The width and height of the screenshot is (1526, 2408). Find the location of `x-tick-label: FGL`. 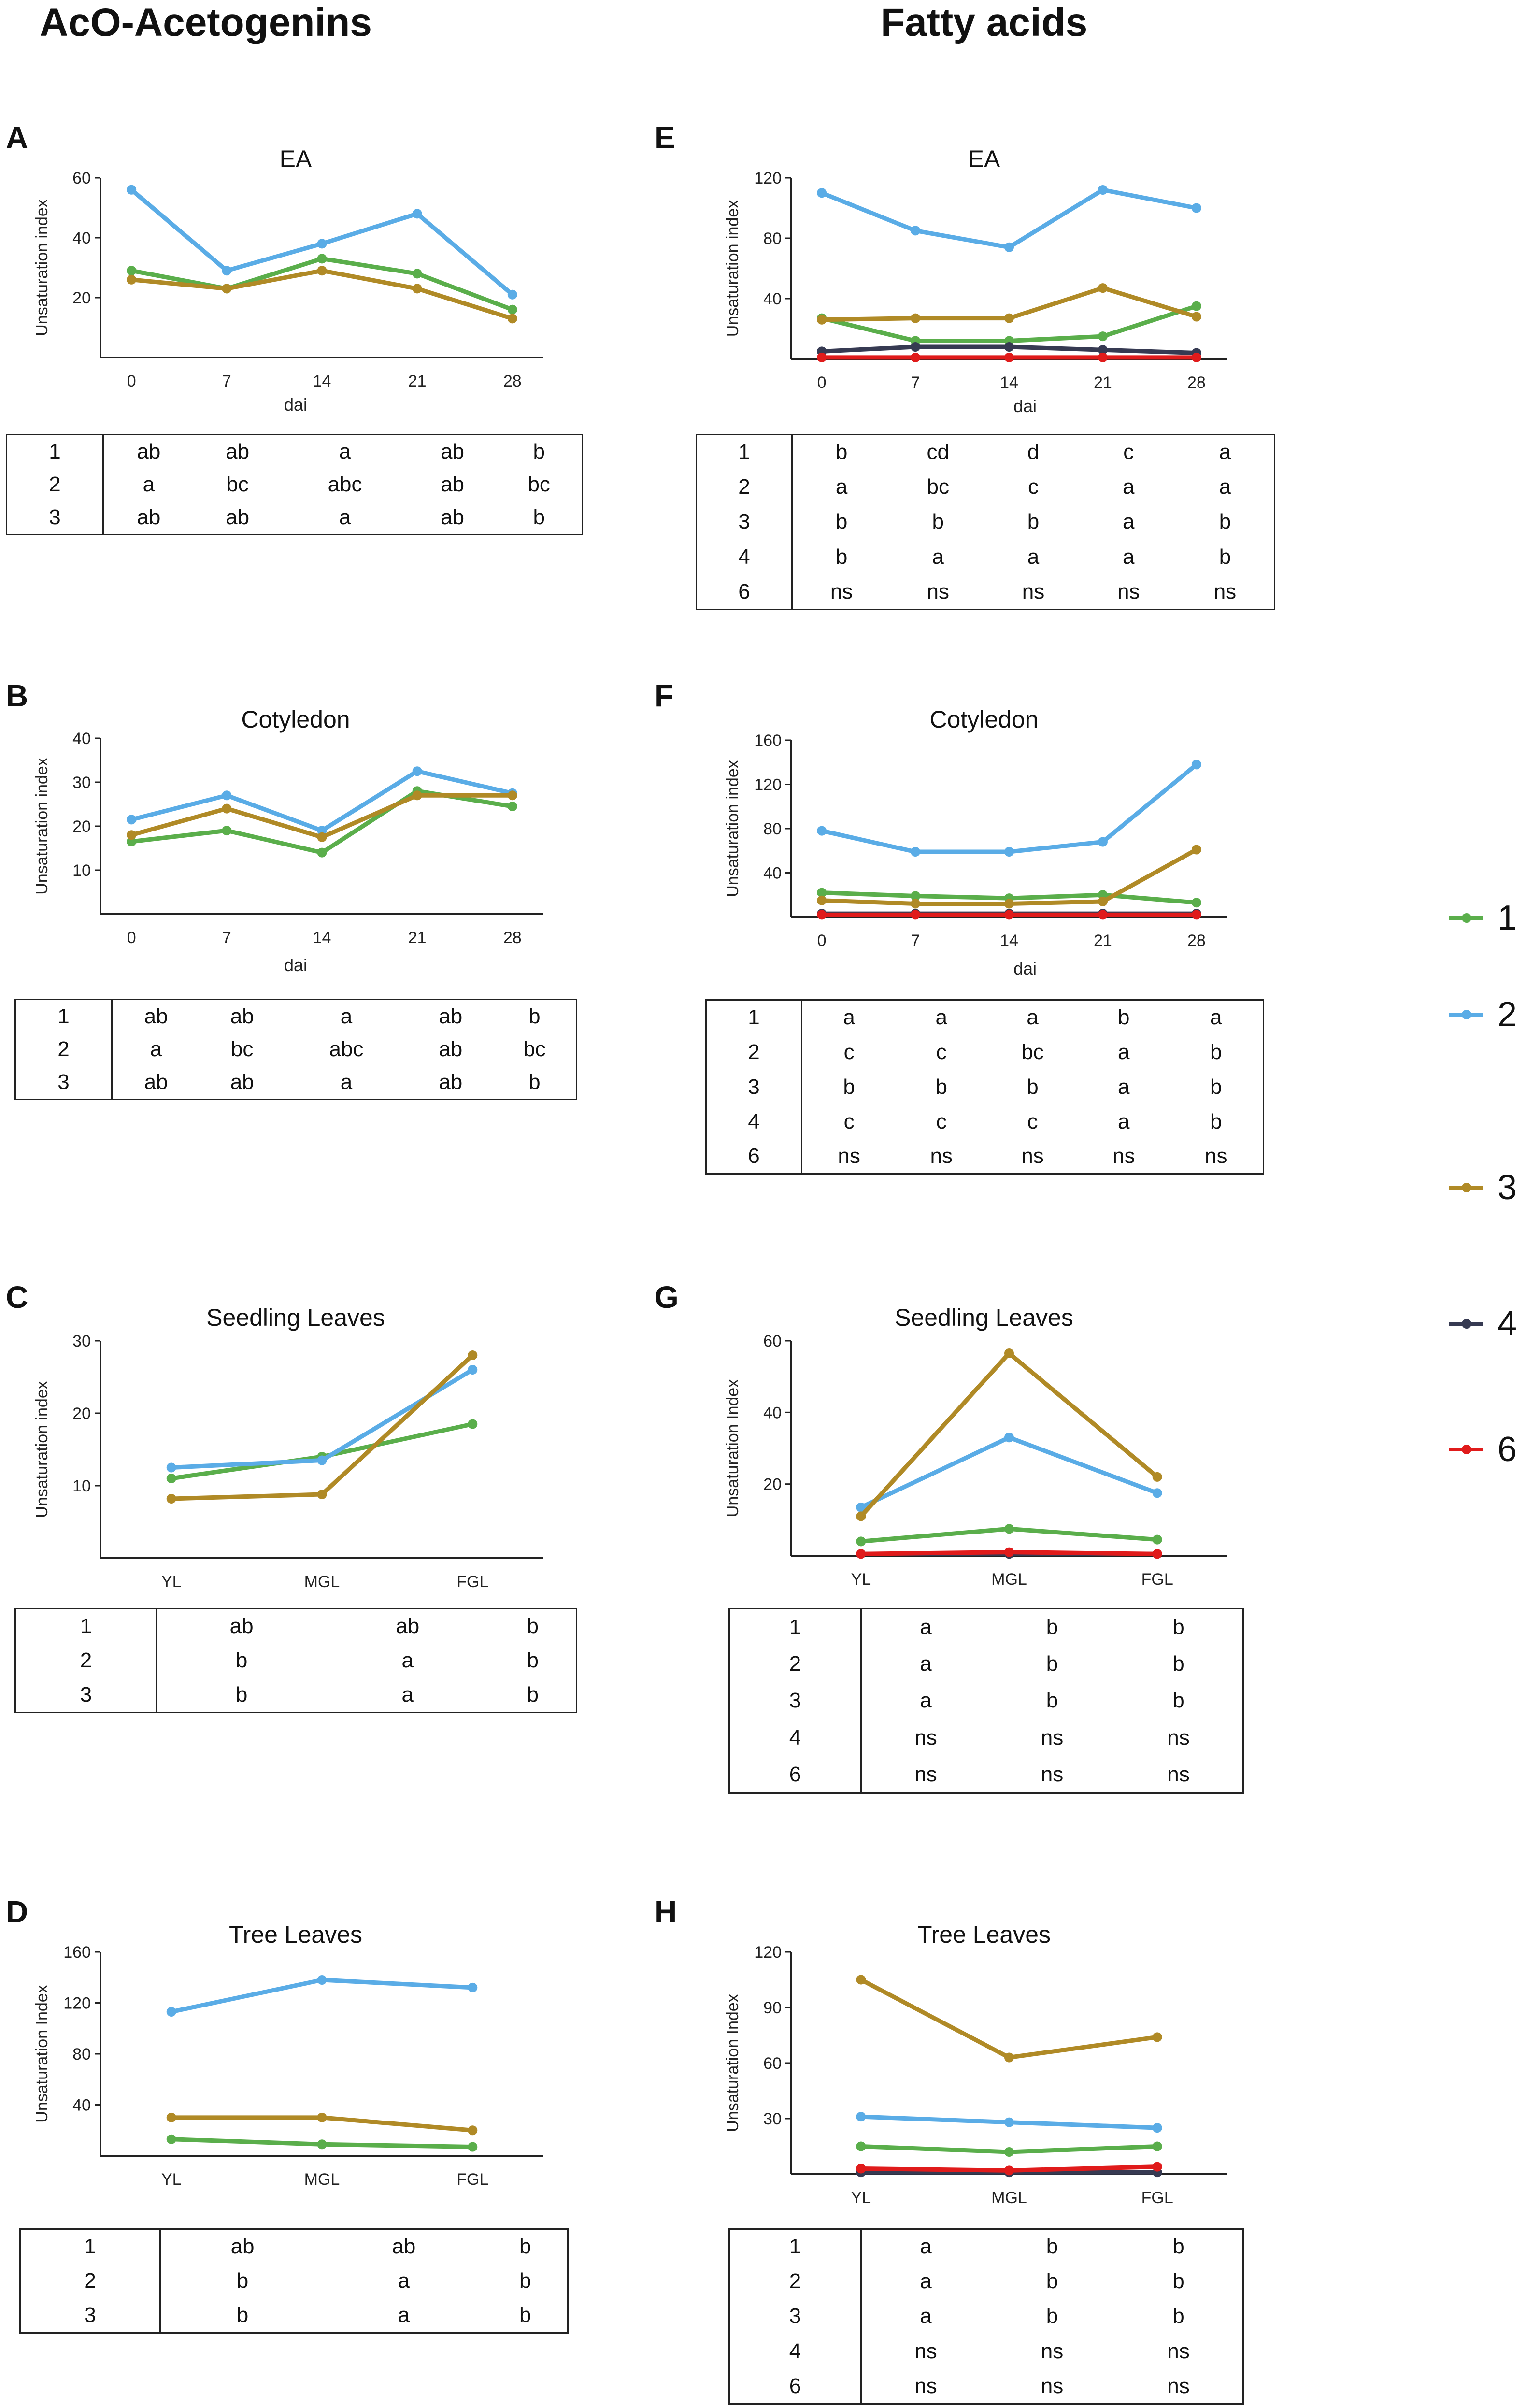

x-tick-label: FGL is located at coordinates (1157, 2198).